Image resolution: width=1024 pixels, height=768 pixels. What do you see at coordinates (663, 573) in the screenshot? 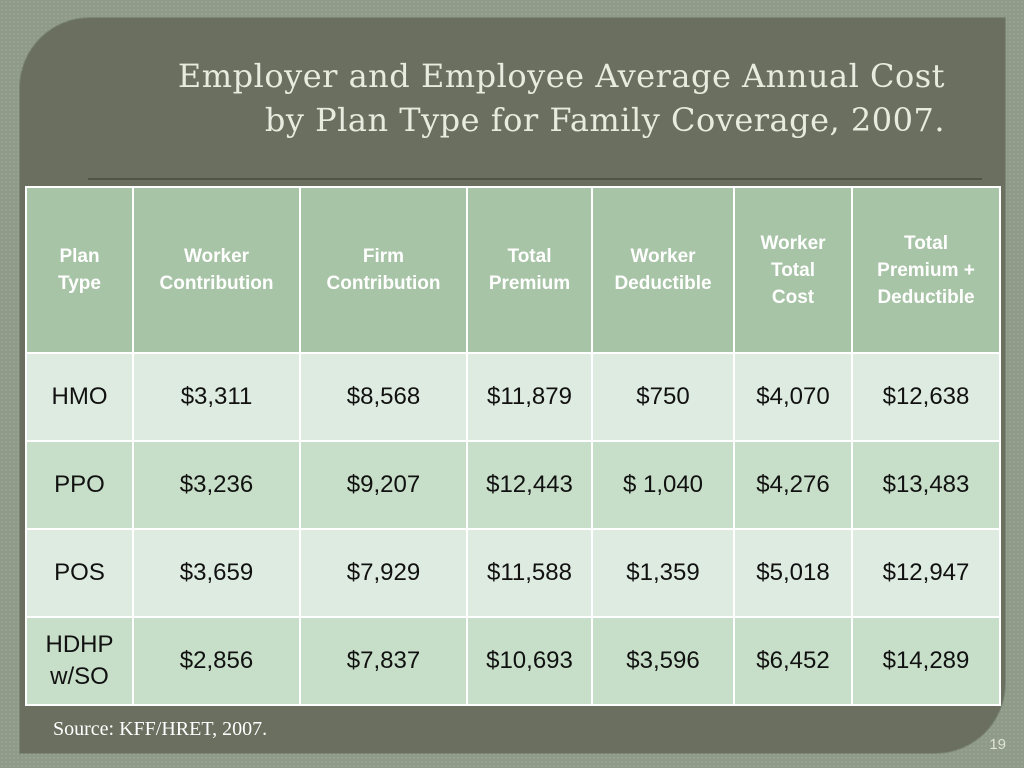
I see `cell-worker-deductible: $1,359` at bounding box center [663, 573].